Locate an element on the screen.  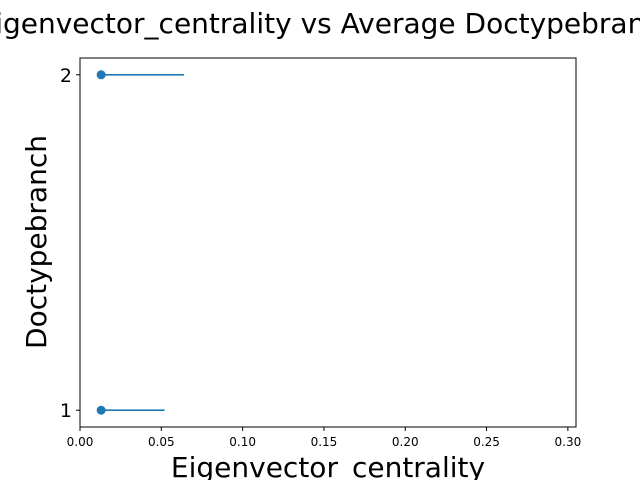
x-tick-label: 0.25 is located at coordinates (486, 442).